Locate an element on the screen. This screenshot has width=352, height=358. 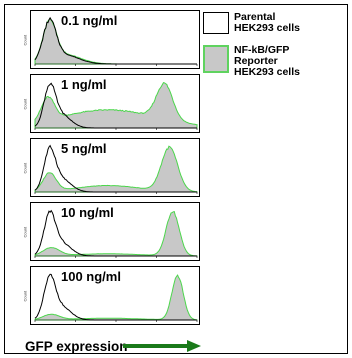
histogram-panel: Count 100 ng/ml is located at coordinates (111, 295).